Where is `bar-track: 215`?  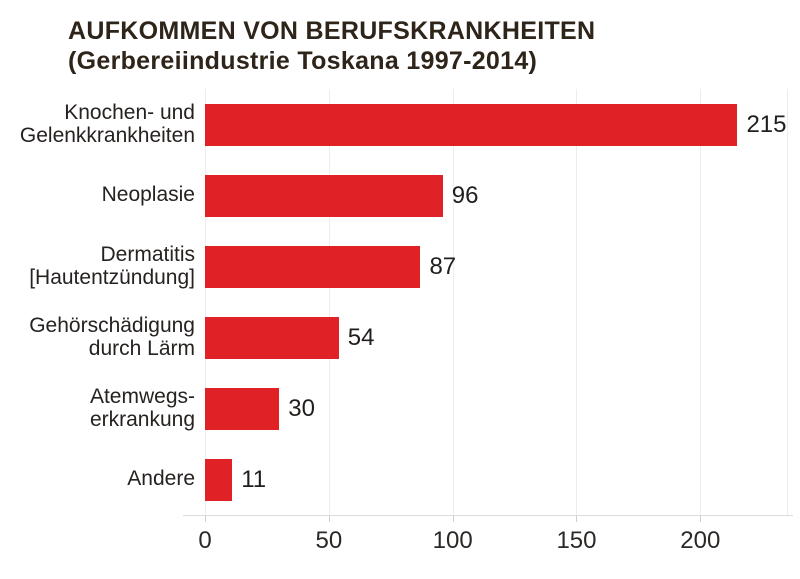
bar-track: 215 is located at coordinates (496, 124).